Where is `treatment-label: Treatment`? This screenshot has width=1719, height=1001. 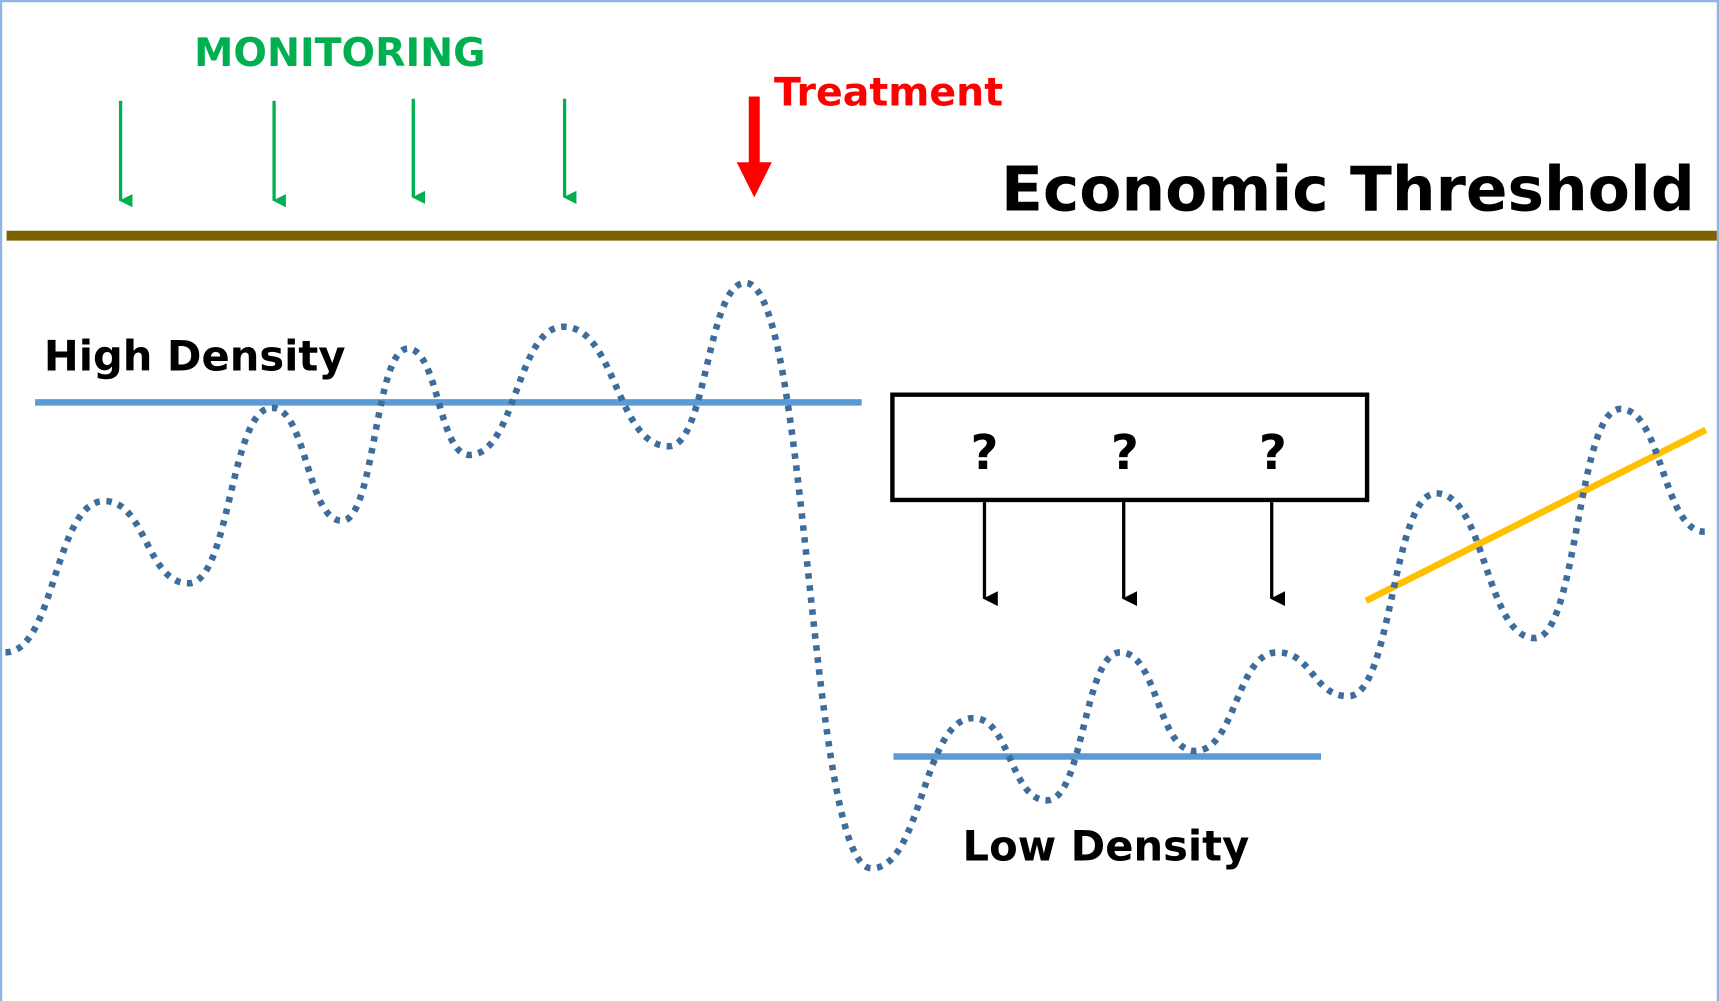 treatment-label: Treatment is located at coordinates (888, 92).